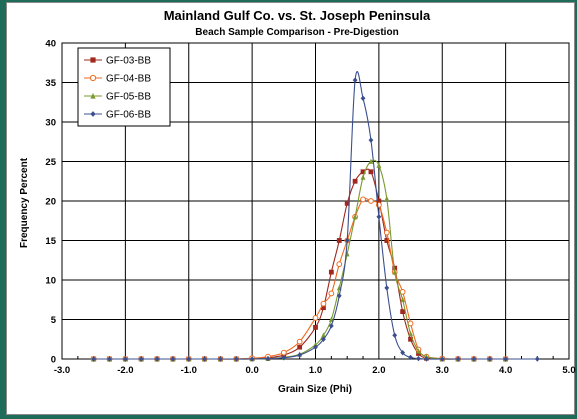  What do you see at coordinates (24, 202) in the screenshot?
I see `y-axis-label: Frequency Percent` at bounding box center [24, 202].